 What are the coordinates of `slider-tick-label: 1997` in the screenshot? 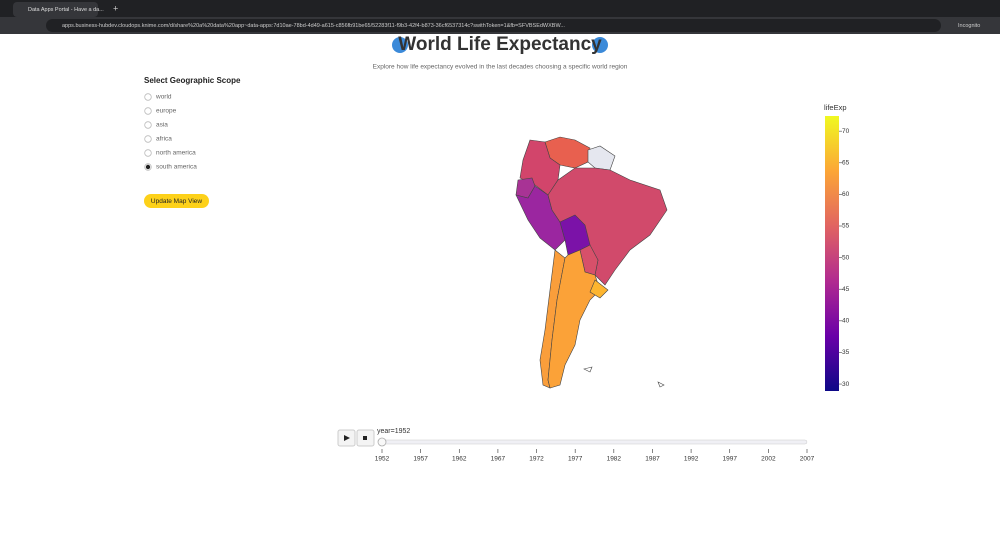 It's located at (729, 459).